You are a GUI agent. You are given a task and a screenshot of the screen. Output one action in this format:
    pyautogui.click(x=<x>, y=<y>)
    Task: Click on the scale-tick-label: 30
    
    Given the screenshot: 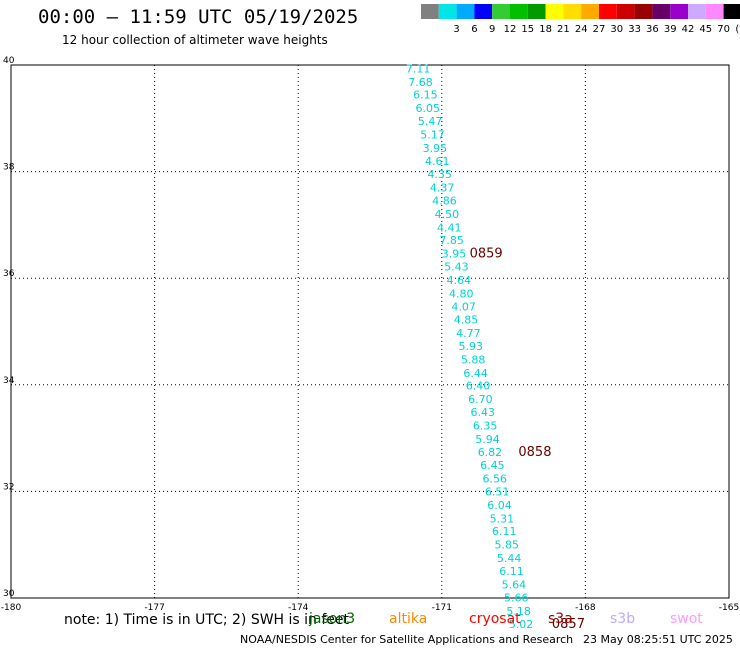 What is the action you would take?
    pyautogui.click(x=616, y=29)
    